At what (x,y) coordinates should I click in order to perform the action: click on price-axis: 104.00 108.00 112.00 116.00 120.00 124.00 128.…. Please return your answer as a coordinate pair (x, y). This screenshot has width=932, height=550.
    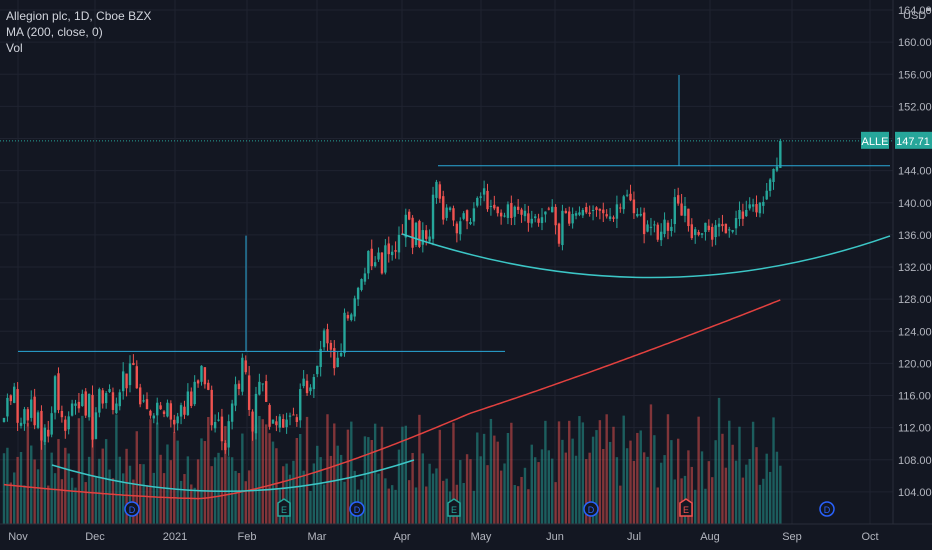
    Looking at the image, I should click on (912, 275).